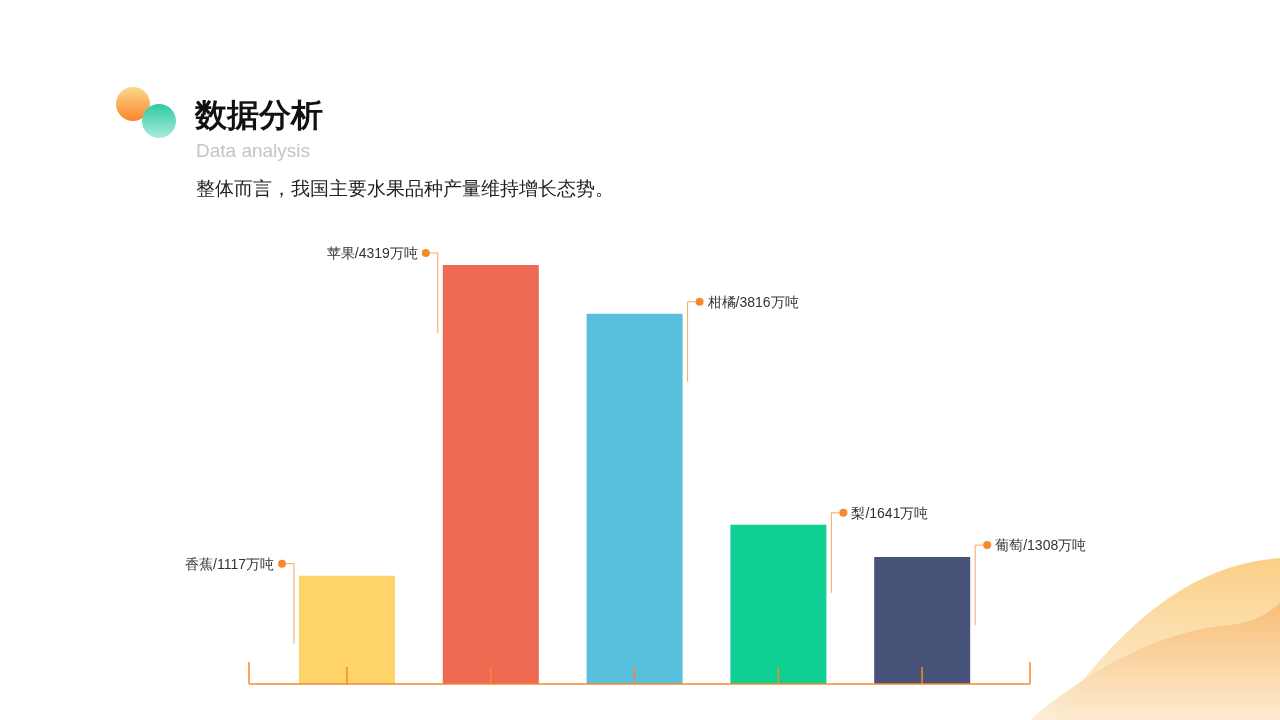 This screenshot has width=1280, height=720. What do you see at coordinates (1041, 545) in the screenshot?
I see `data-label: 葡萄/1308万吨` at bounding box center [1041, 545].